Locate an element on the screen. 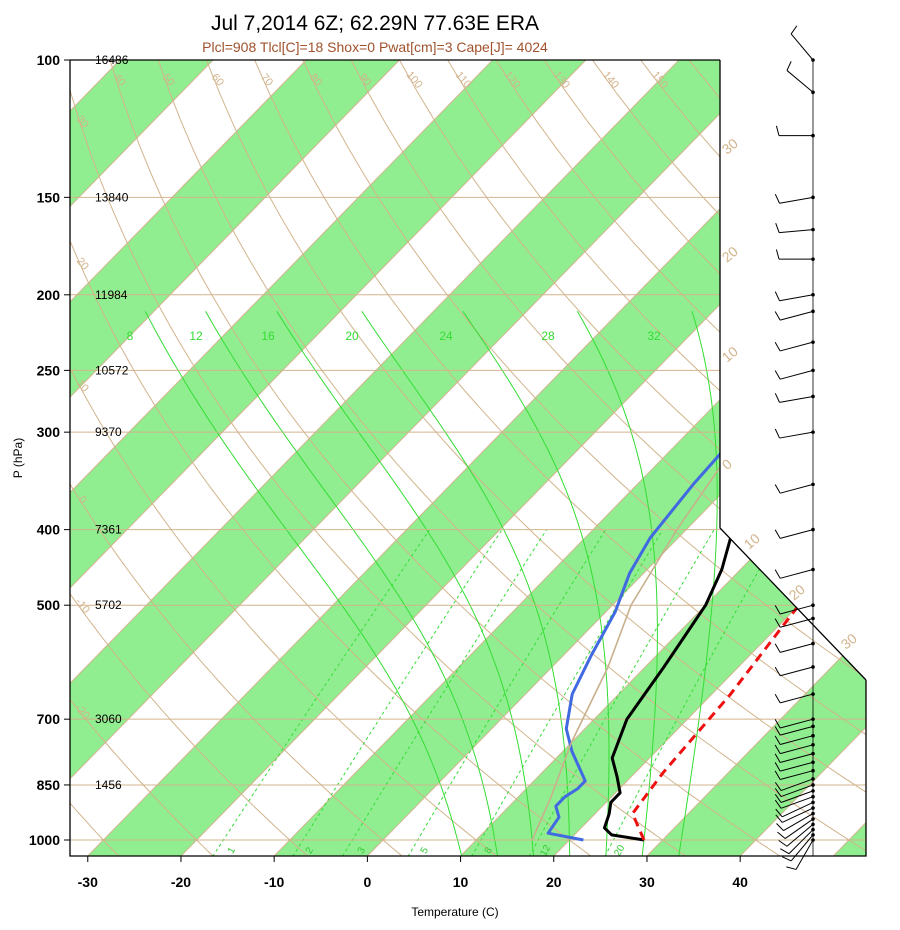 This screenshot has width=900, height=930. height-label: 3060 is located at coordinates (108, 719).